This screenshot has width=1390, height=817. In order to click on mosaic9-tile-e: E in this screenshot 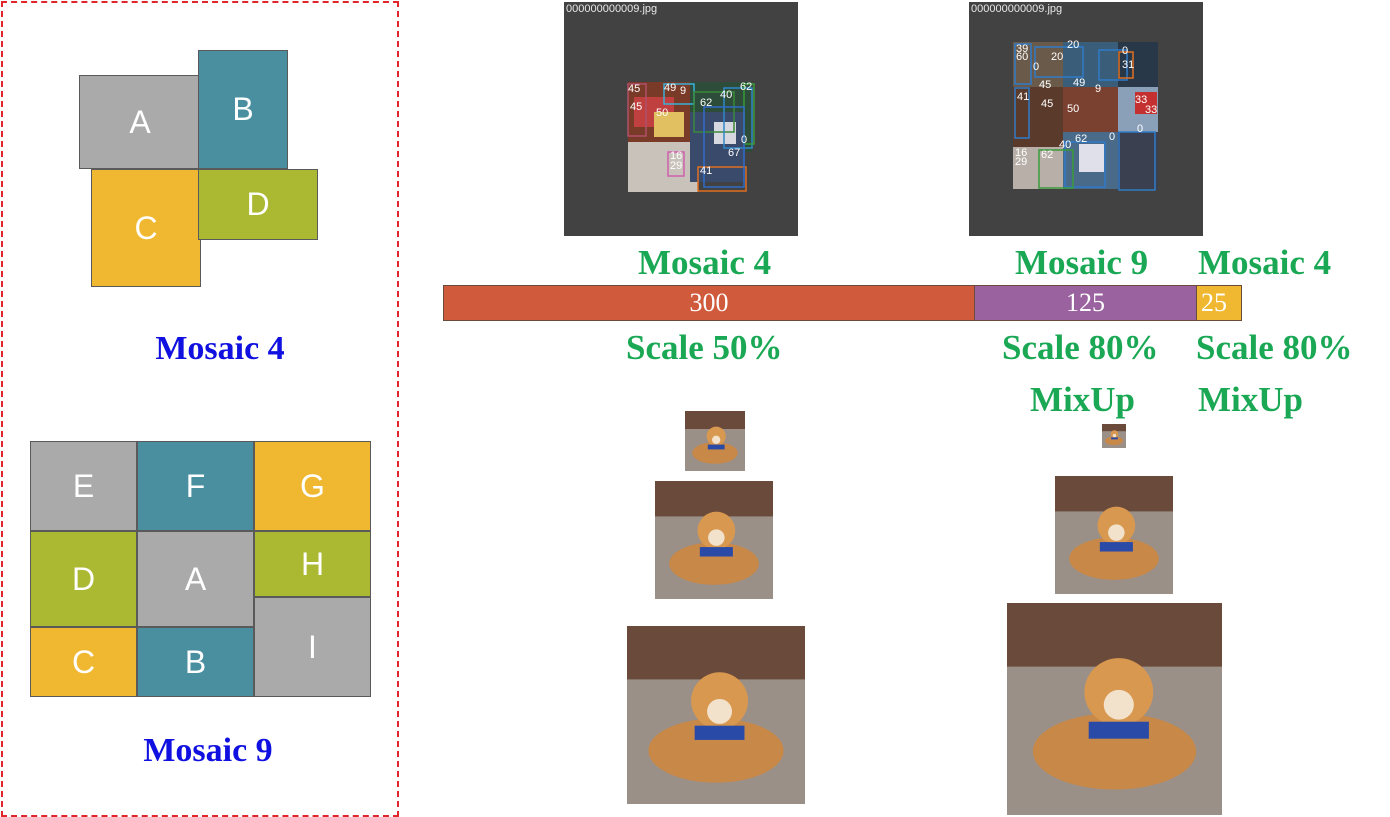, I will do `click(83, 486)`.